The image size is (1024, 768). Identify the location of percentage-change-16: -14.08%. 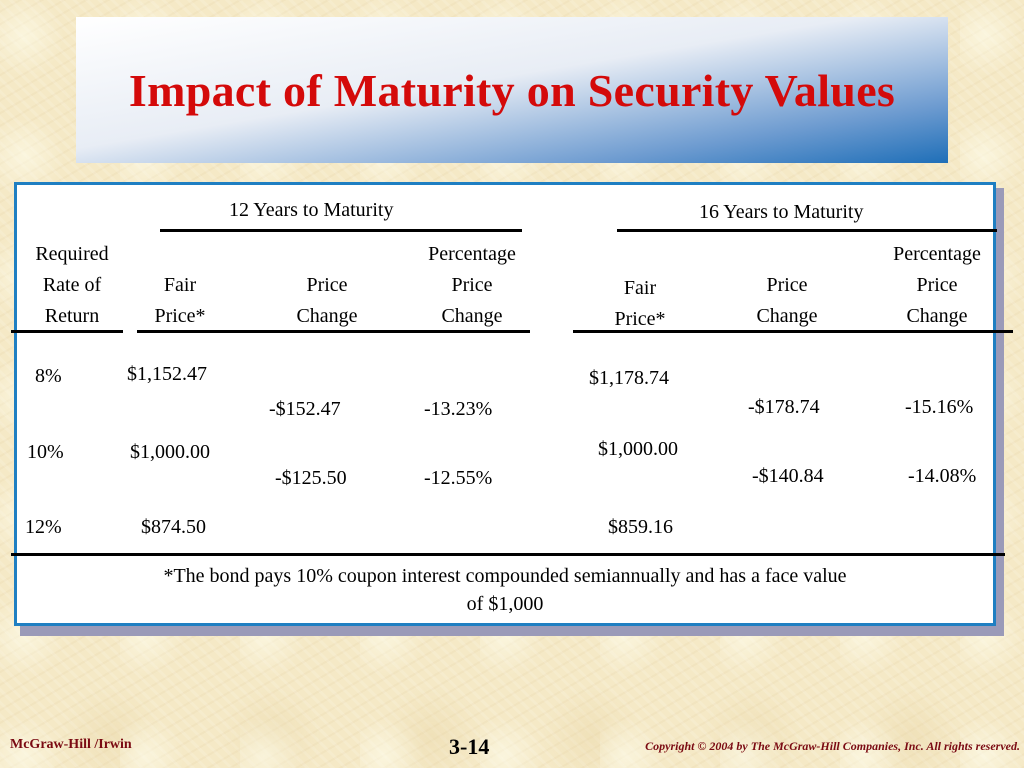
(942, 476).